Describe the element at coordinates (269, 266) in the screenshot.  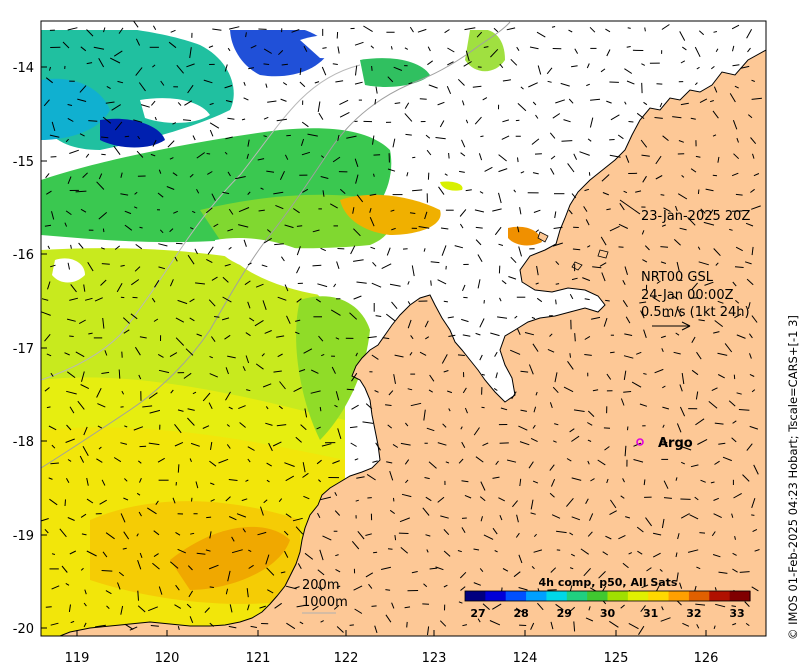
I see `no-data-hole` at that location.